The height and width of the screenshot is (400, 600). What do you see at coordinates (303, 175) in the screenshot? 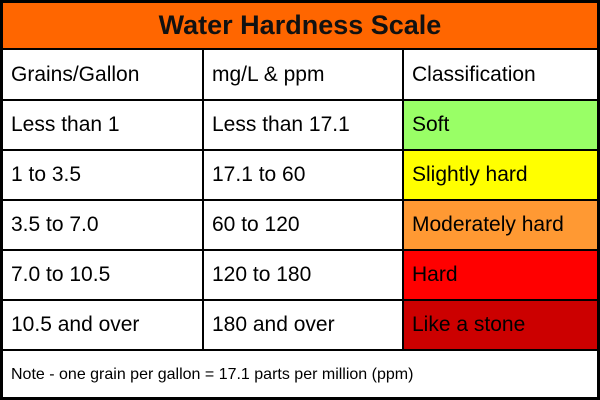
I see `cell-mgl: 17.1 to 60` at bounding box center [303, 175].